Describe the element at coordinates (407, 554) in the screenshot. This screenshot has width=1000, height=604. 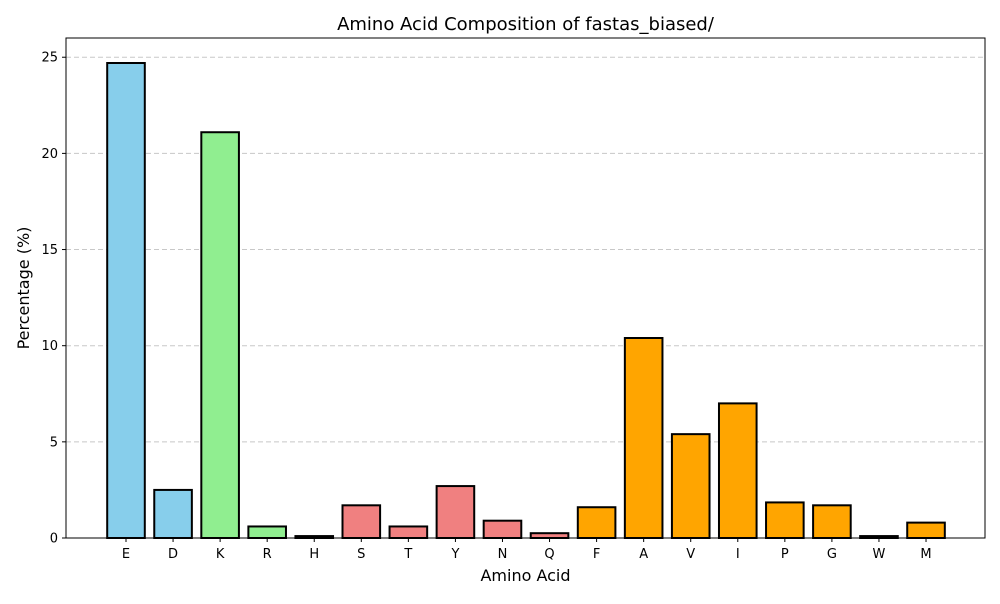
I see `x-tick-label-T: T` at that location.